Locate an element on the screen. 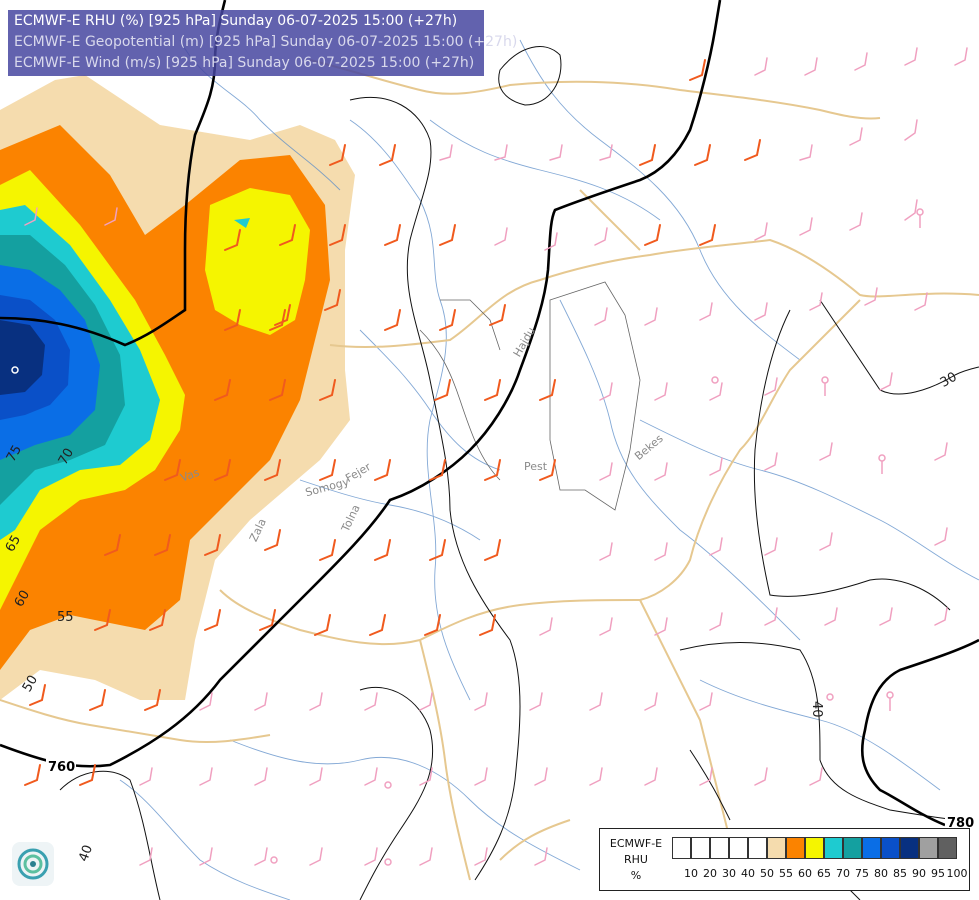 This screenshot has height=900, width=979. place-label: Tolna is located at coordinates (351, 519).